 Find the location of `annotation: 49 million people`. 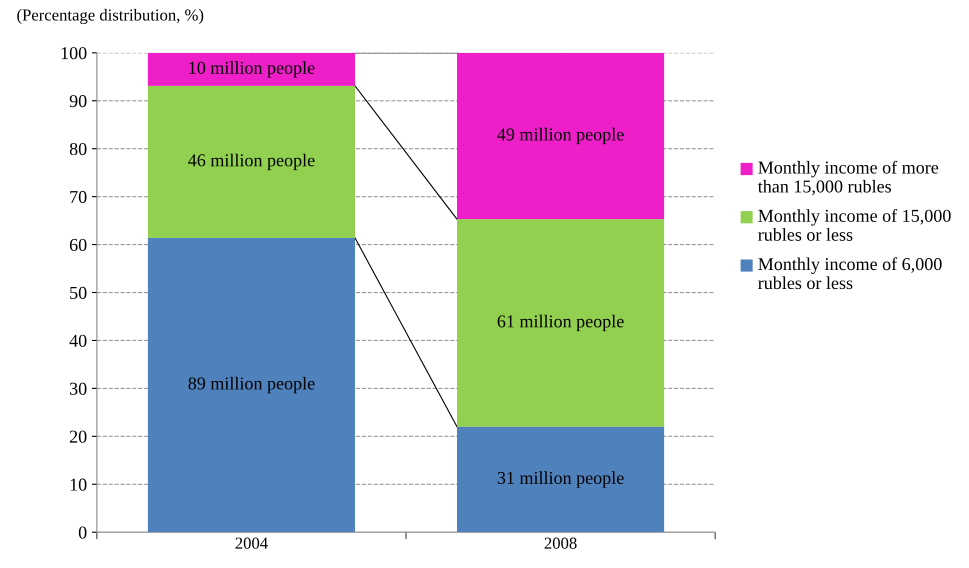

annotation: 49 million people is located at coordinates (560, 136).